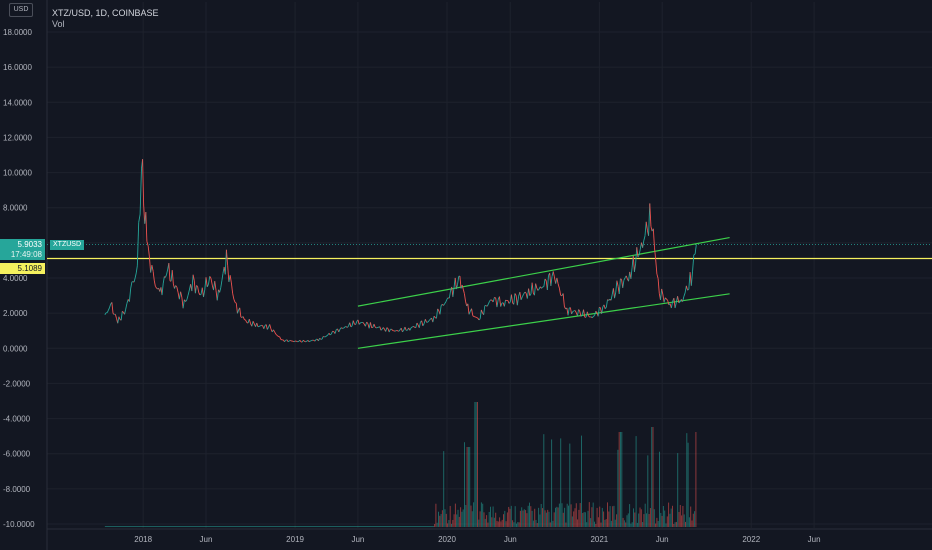 This screenshot has width=932, height=550. Describe the element at coordinates (105, 13) in the screenshot. I see `symbol-title: XTZ/USD, 1D, COINBASE` at that location.